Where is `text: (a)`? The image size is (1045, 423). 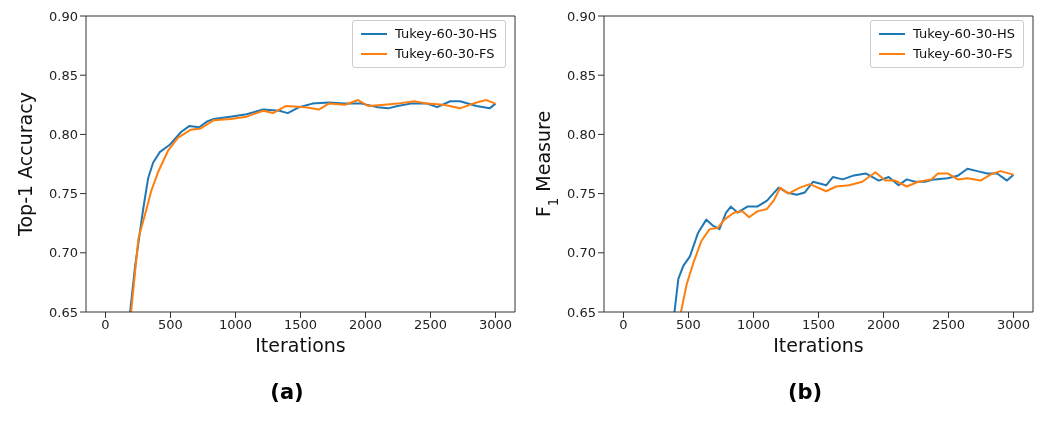 text: (a) is located at coordinates (287, 392).